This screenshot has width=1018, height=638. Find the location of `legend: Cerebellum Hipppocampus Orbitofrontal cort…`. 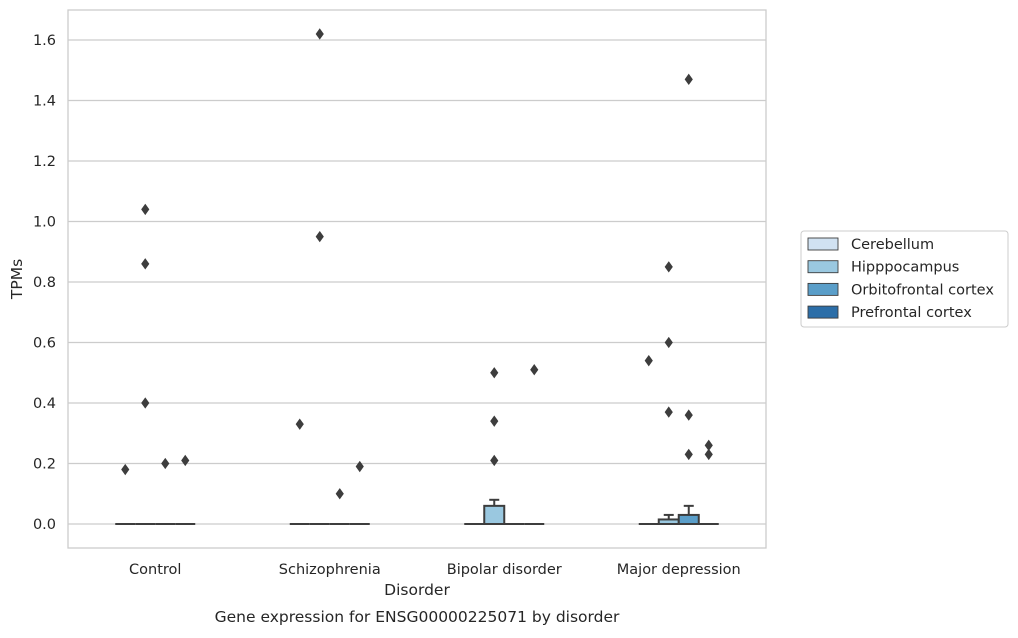

legend: Cerebellum Hipppocampus Orbitofrontal cort… is located at coordinates (904, 279).